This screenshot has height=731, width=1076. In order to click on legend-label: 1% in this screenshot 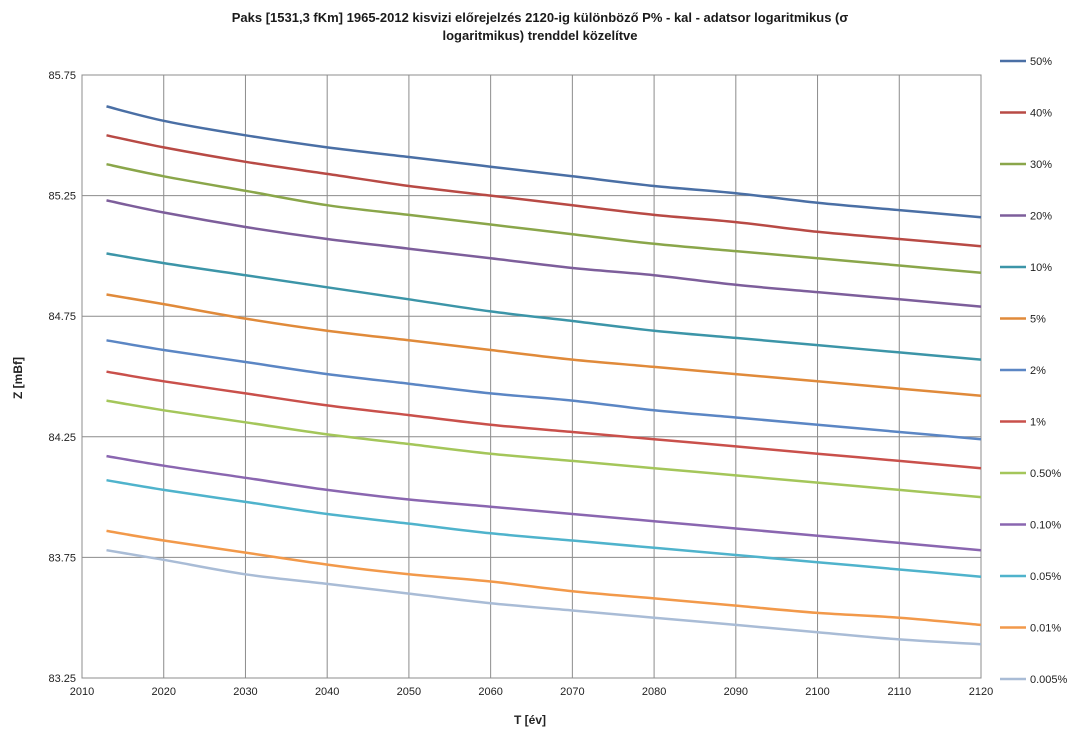, I will do `click(1038, 423)`.